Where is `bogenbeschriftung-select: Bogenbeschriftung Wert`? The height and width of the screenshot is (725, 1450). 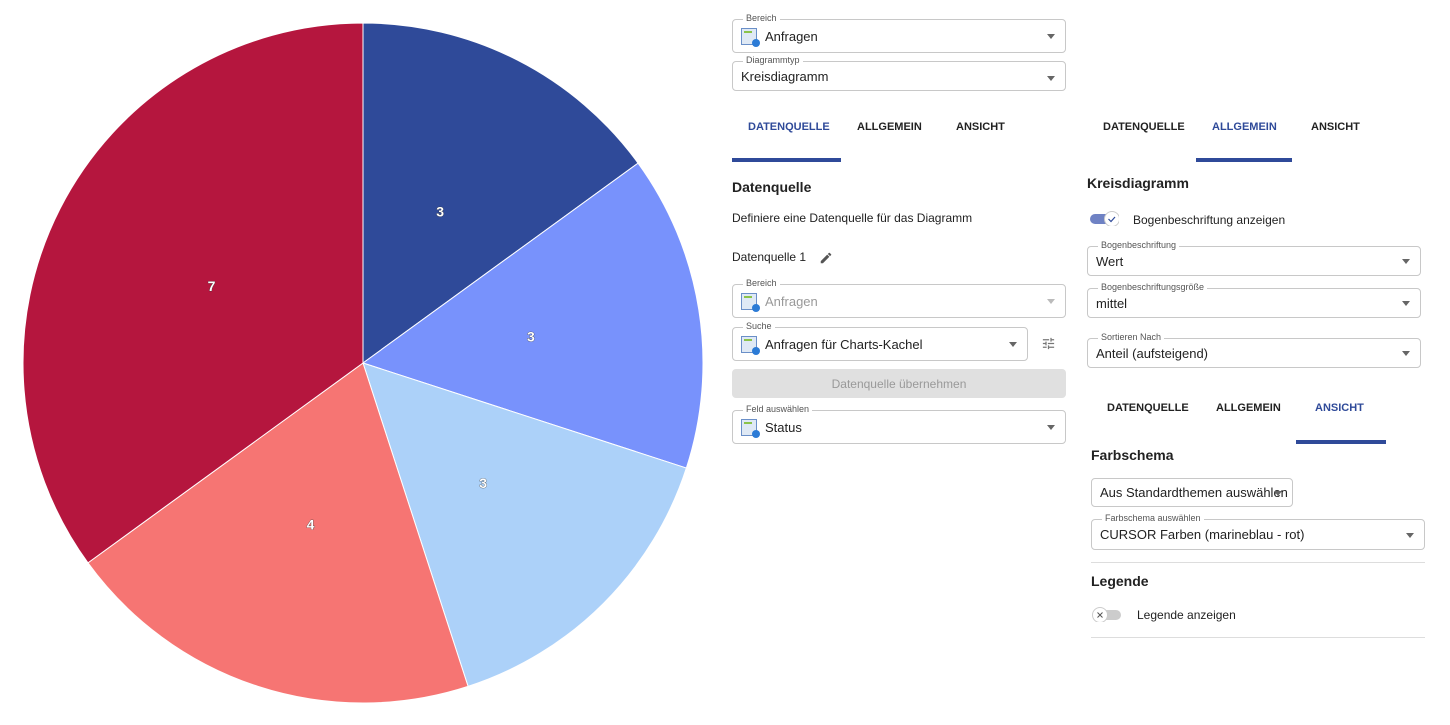 bogenbeschriftung-select: Bogenbeschriftung Wert is located at coordinates (1254, 258).